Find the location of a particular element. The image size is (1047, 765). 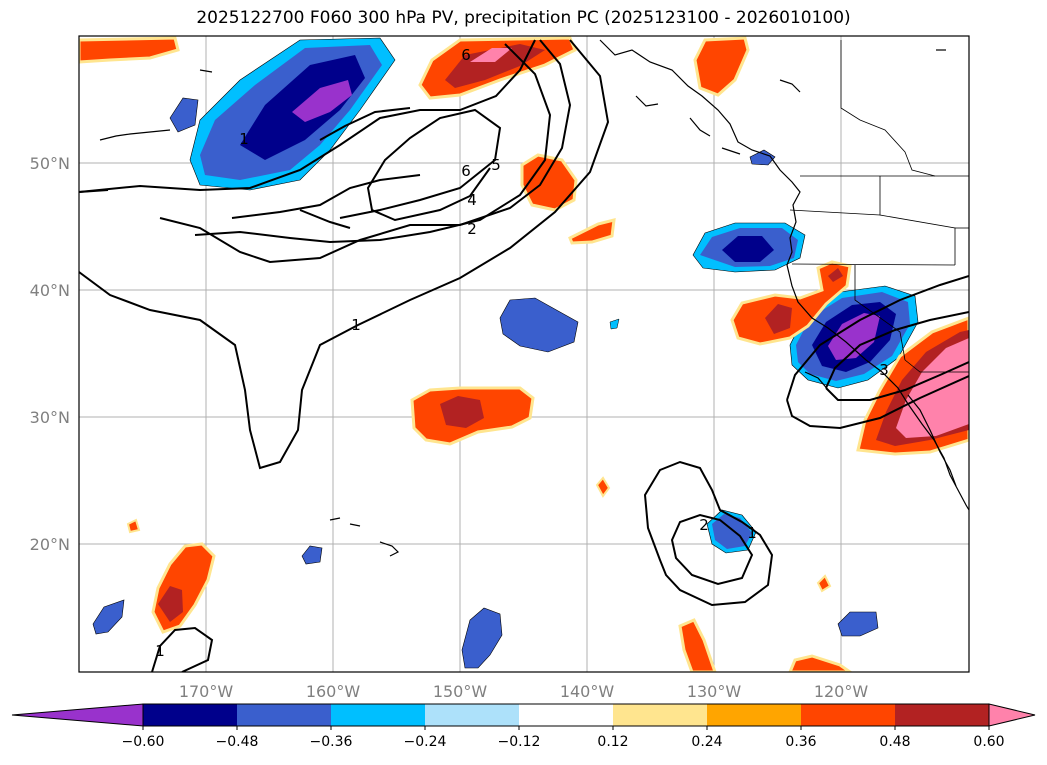

lat-label-50n: 50°N is located at coordinates (50, 163).